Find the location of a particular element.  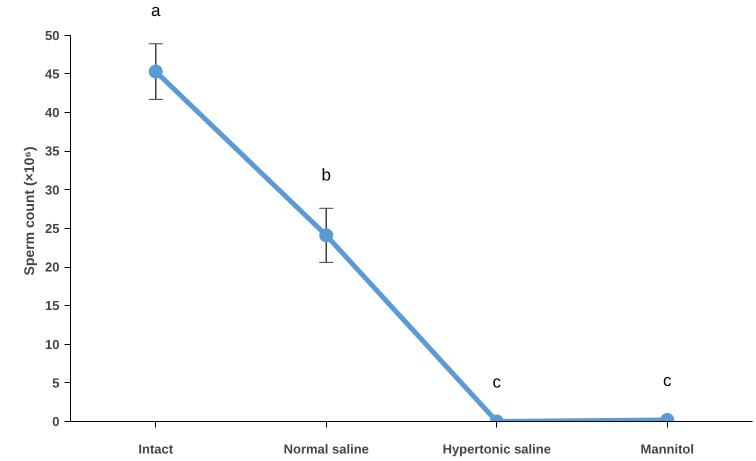

y-tick-label: 10 is located at coordinates (52, 344).